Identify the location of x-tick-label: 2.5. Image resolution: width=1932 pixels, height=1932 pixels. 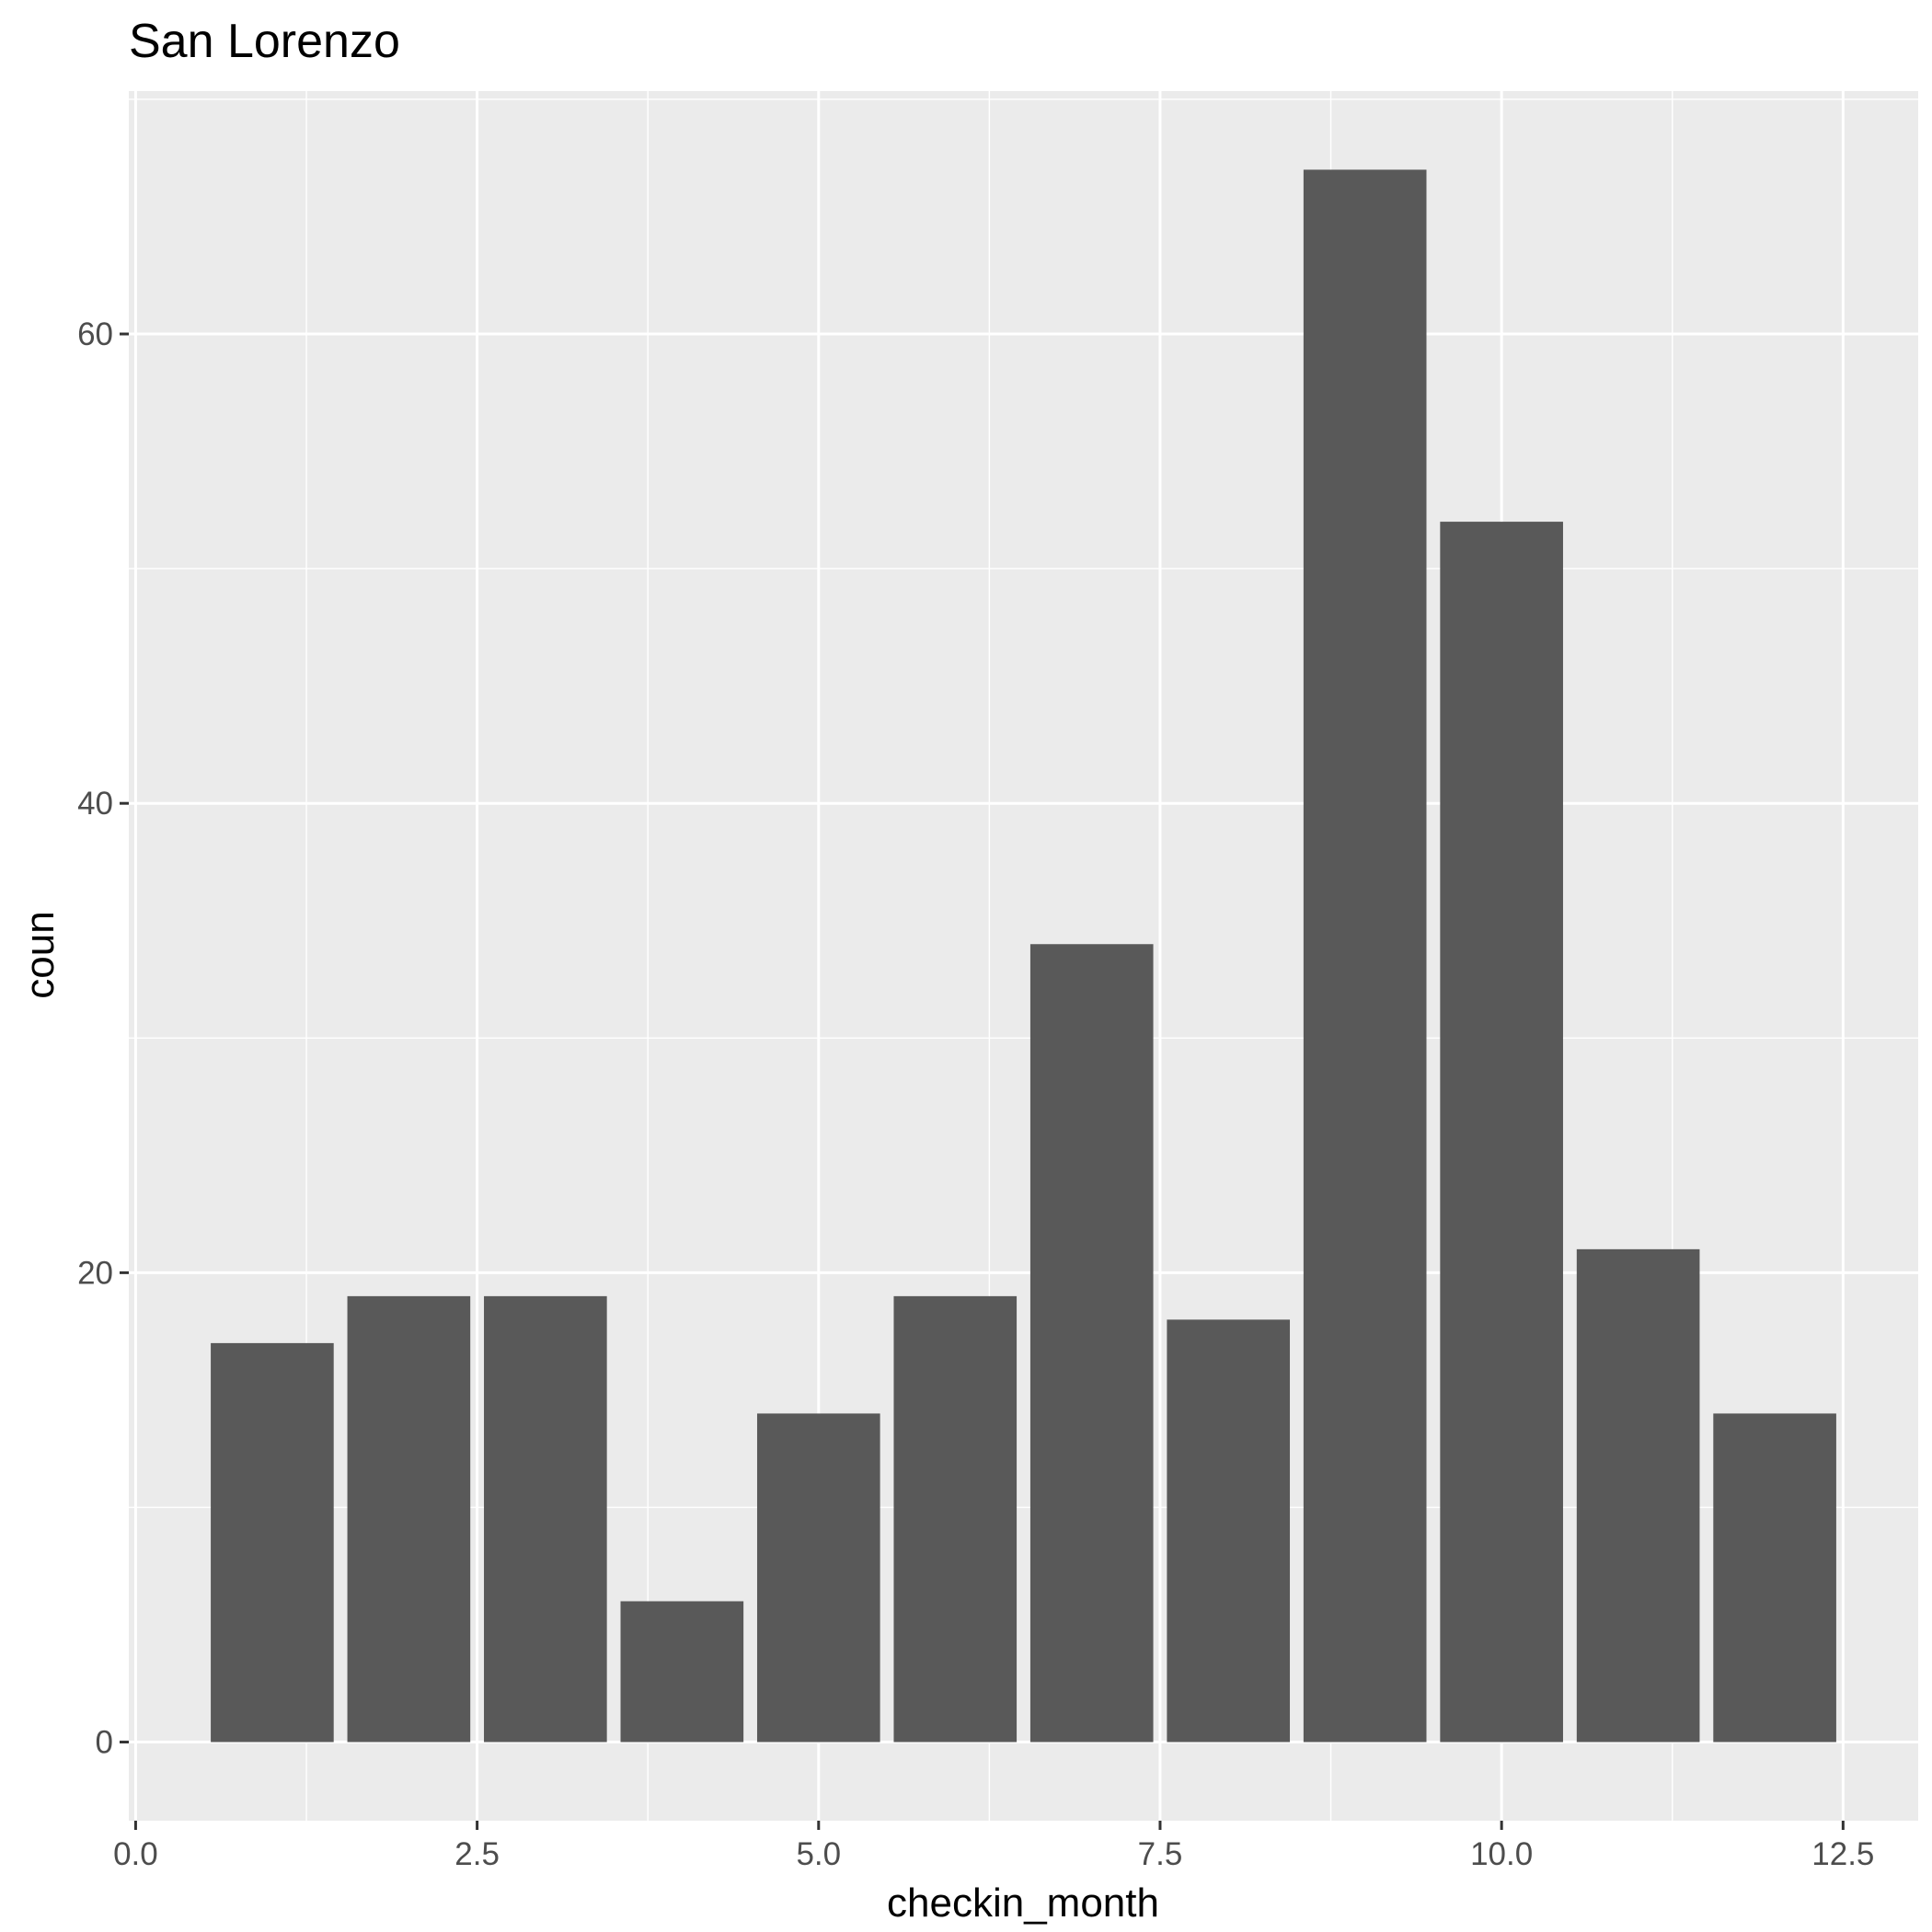
(477, 1854).